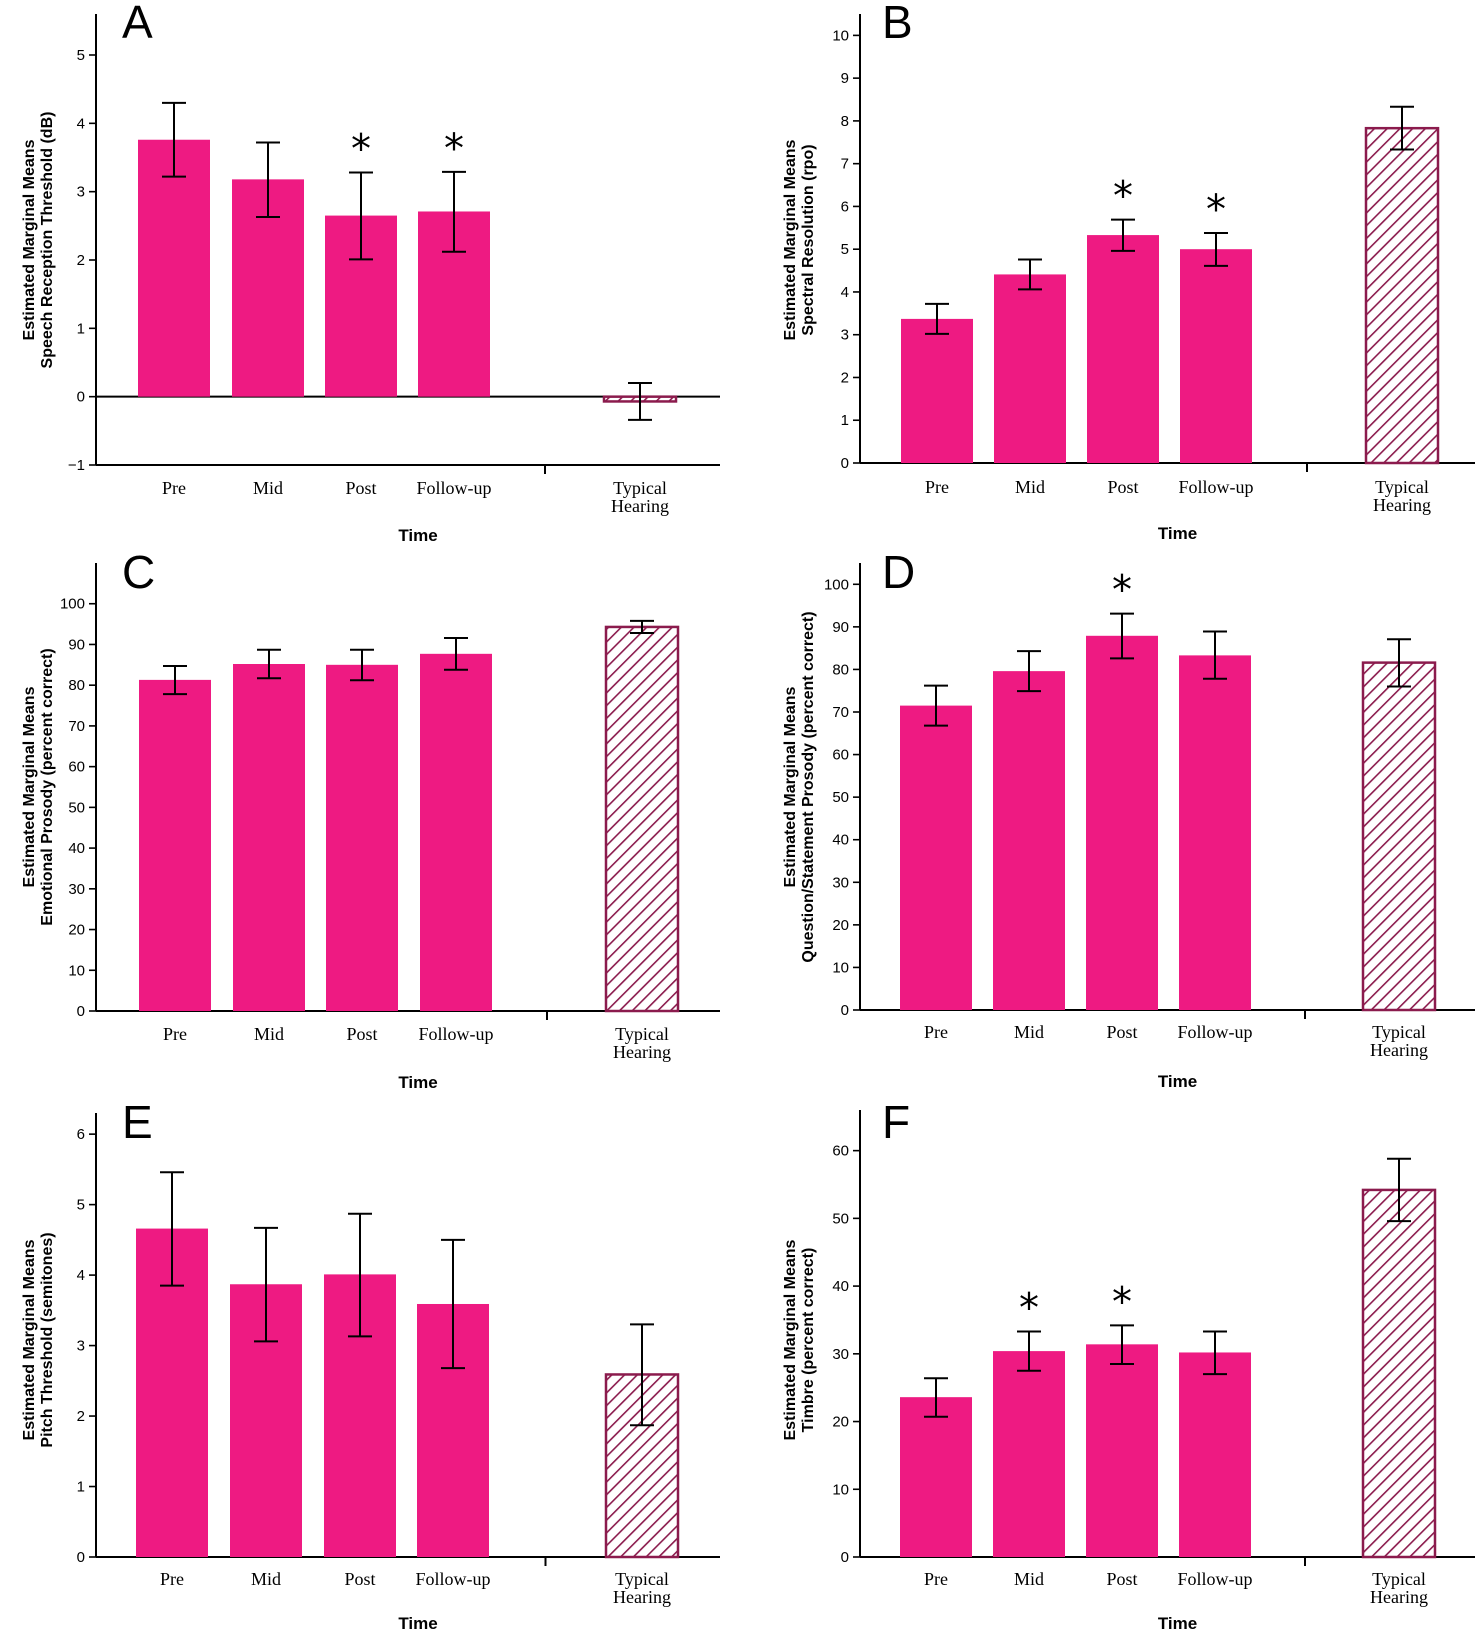  I want to click on panel-letter: C, so click(138, 572).